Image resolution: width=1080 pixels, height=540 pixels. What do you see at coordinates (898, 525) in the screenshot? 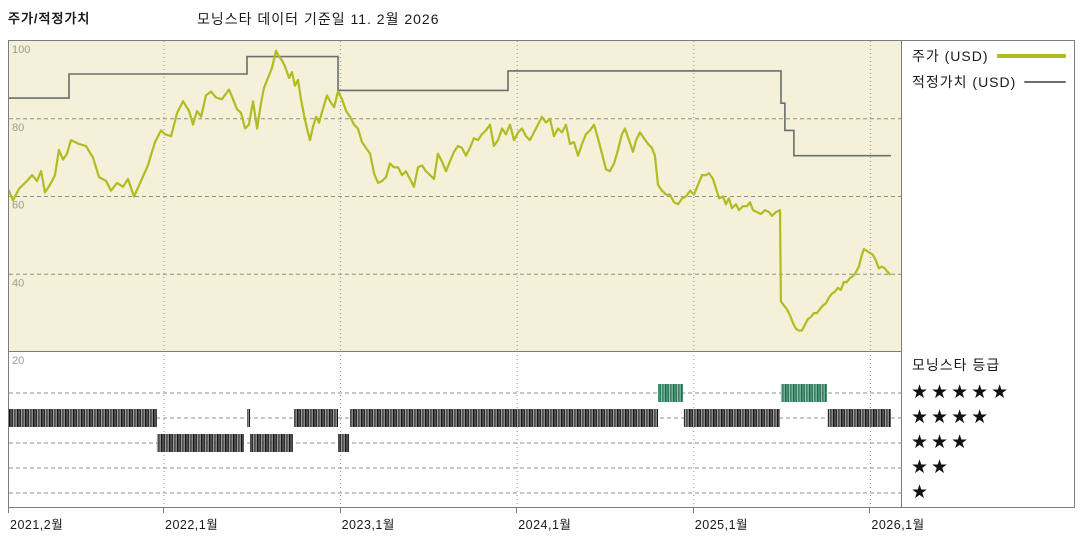
I see `x-axis-tick-label: 2026,1월` at bounding box center [898, 525].